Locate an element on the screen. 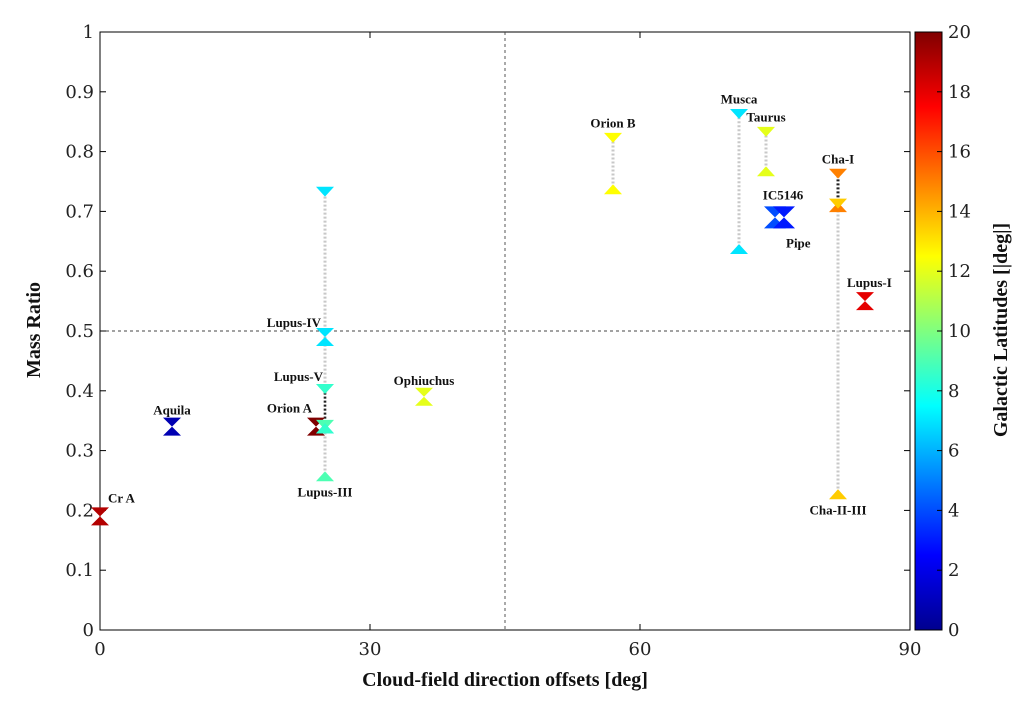 Image resolution: width=1035 pixels, height=710 pixels. y-tick-label: 1 is located at coordinates (88, 32).